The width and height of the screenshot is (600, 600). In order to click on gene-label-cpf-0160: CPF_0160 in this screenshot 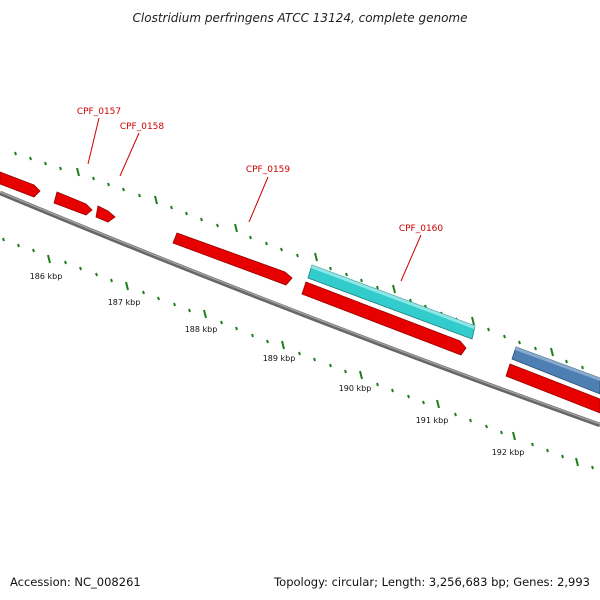, I will do `click(421, 229)`.